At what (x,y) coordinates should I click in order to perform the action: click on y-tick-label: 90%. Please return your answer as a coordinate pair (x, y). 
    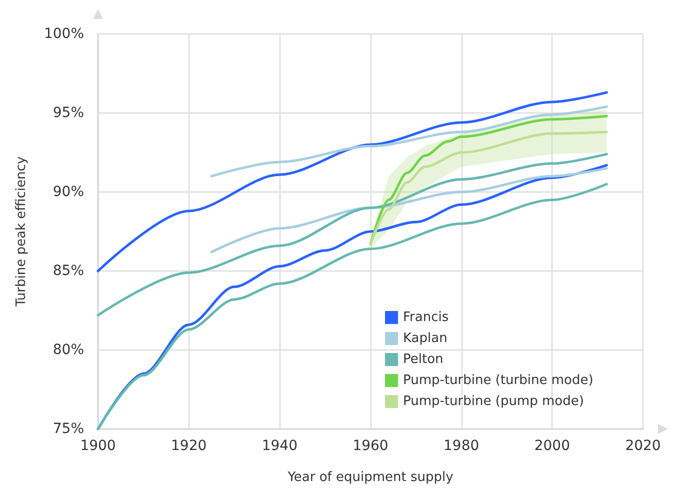
    Looking at the image, I should click on (68, 192).